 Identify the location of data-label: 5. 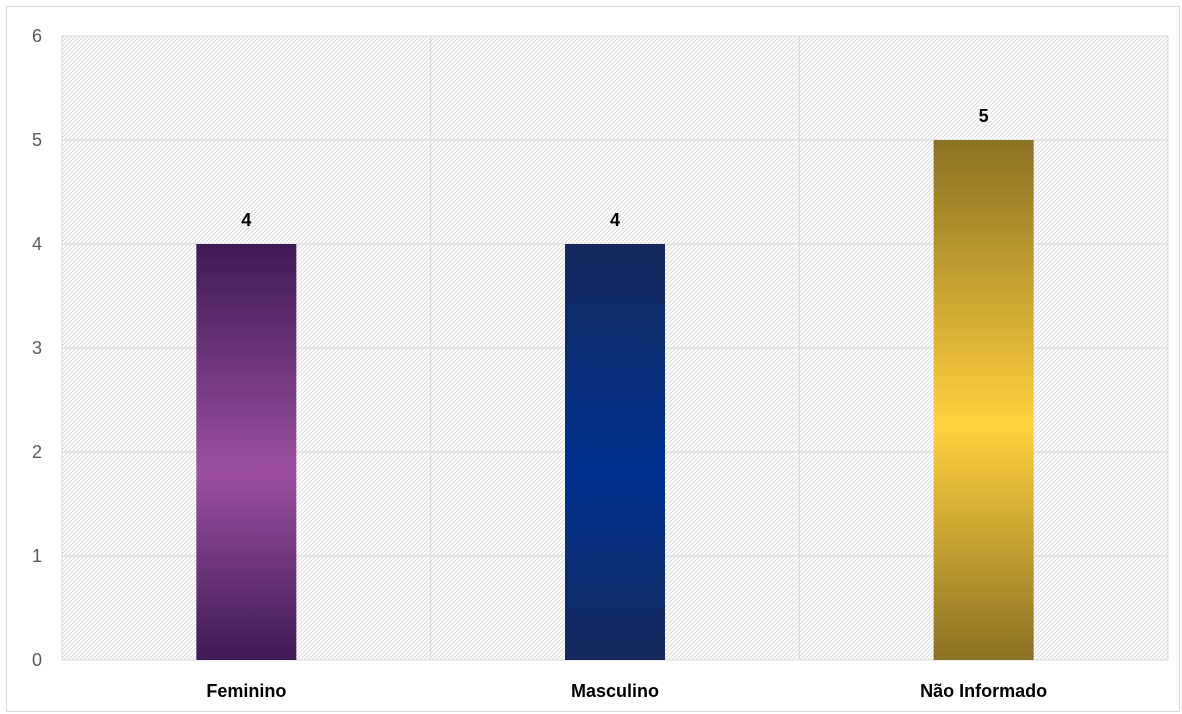
(984, 116).